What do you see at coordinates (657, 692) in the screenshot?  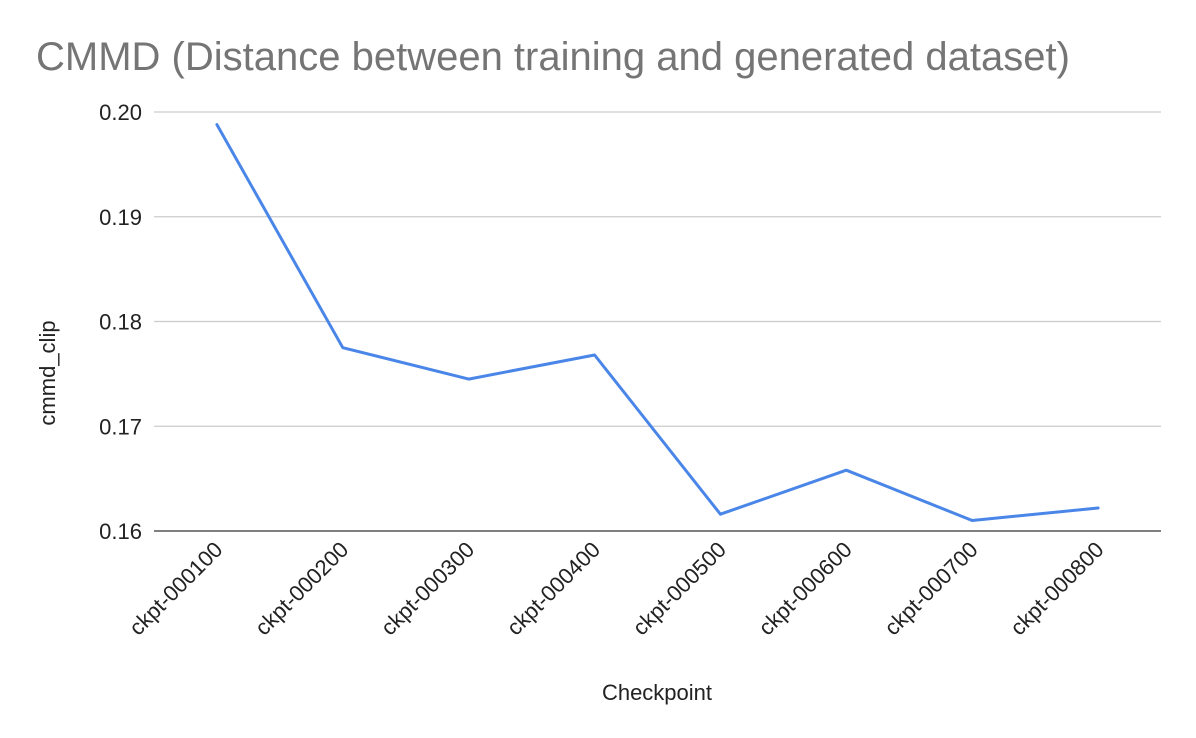 I see `x-axis-title: Checkpoint` at bounding box center [657, 692].